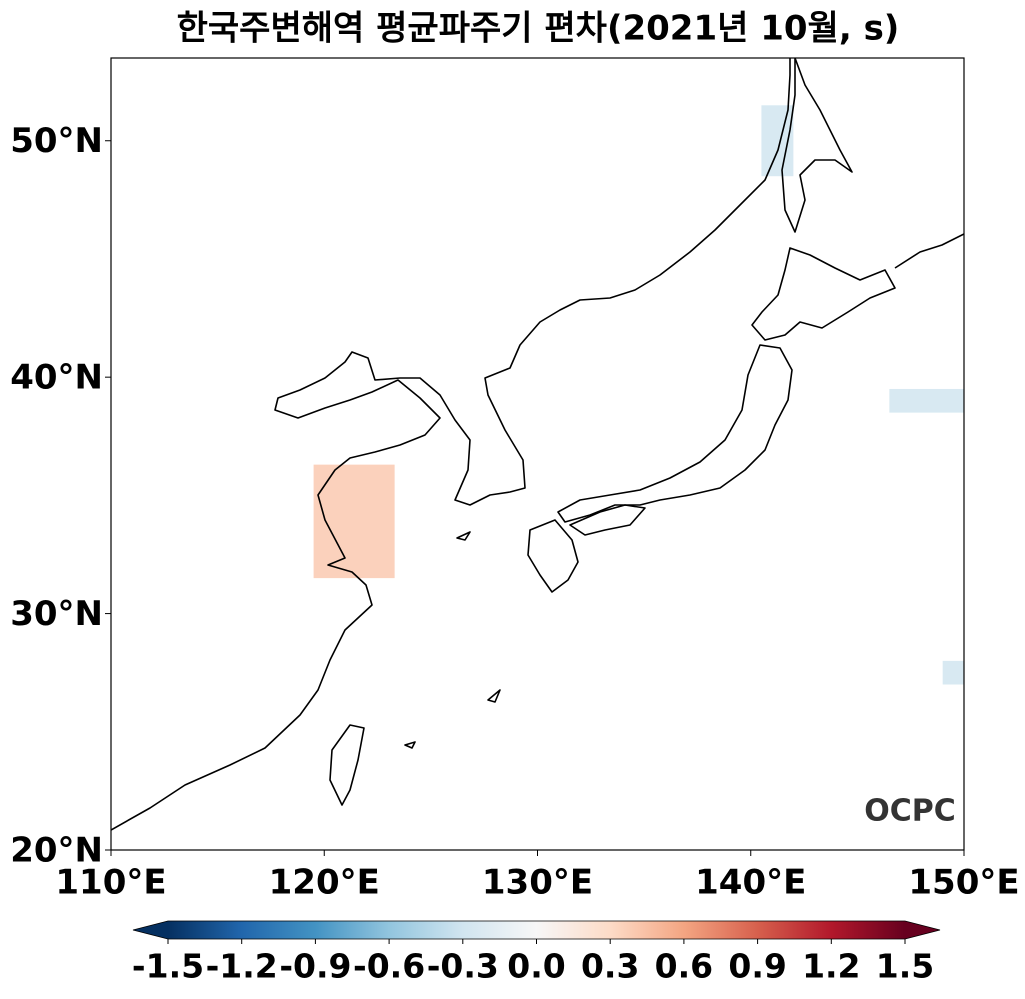  What do you see at coordinates (324, 883) in the screenshot?
I see `x-tick-label: 120°E` at bounding box center [324, 883].